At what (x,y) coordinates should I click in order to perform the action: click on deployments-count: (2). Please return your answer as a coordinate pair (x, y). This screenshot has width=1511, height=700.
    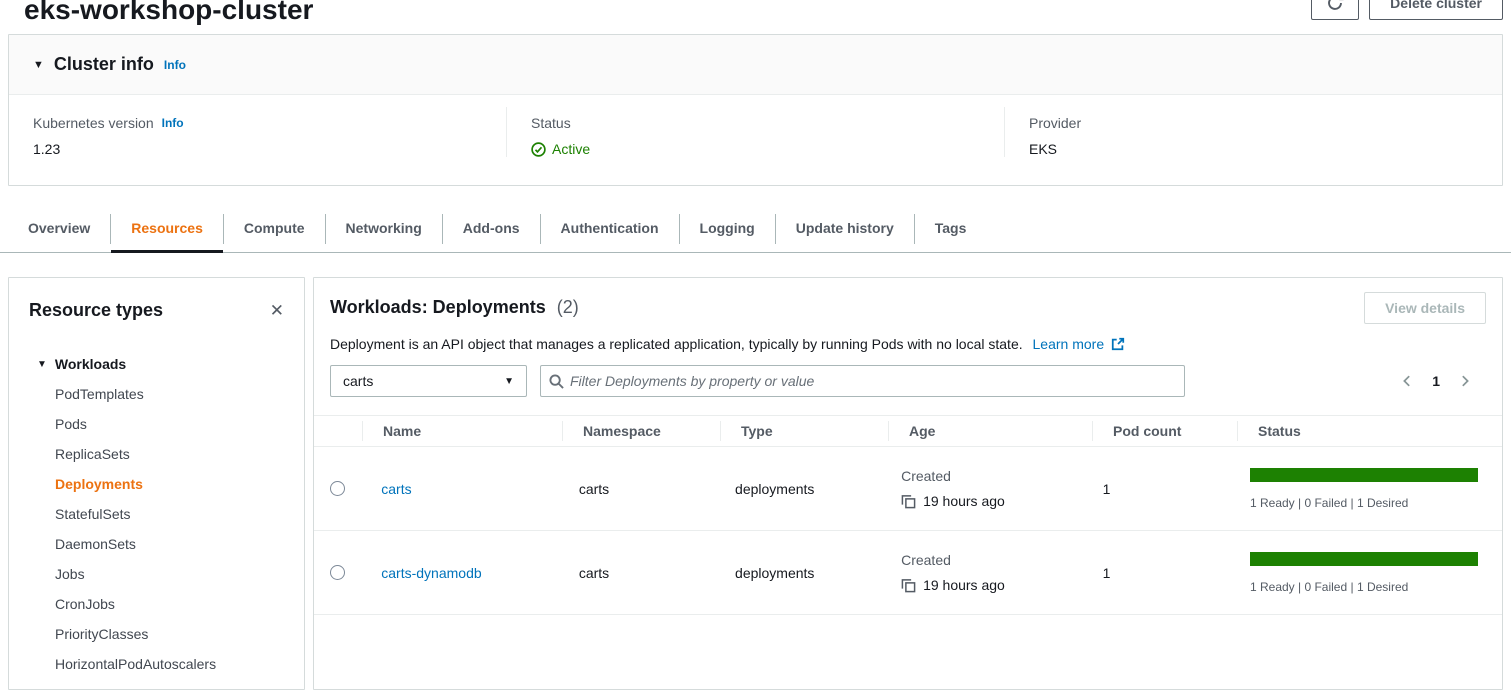
    Looking at the image, I should click on (567, 307).